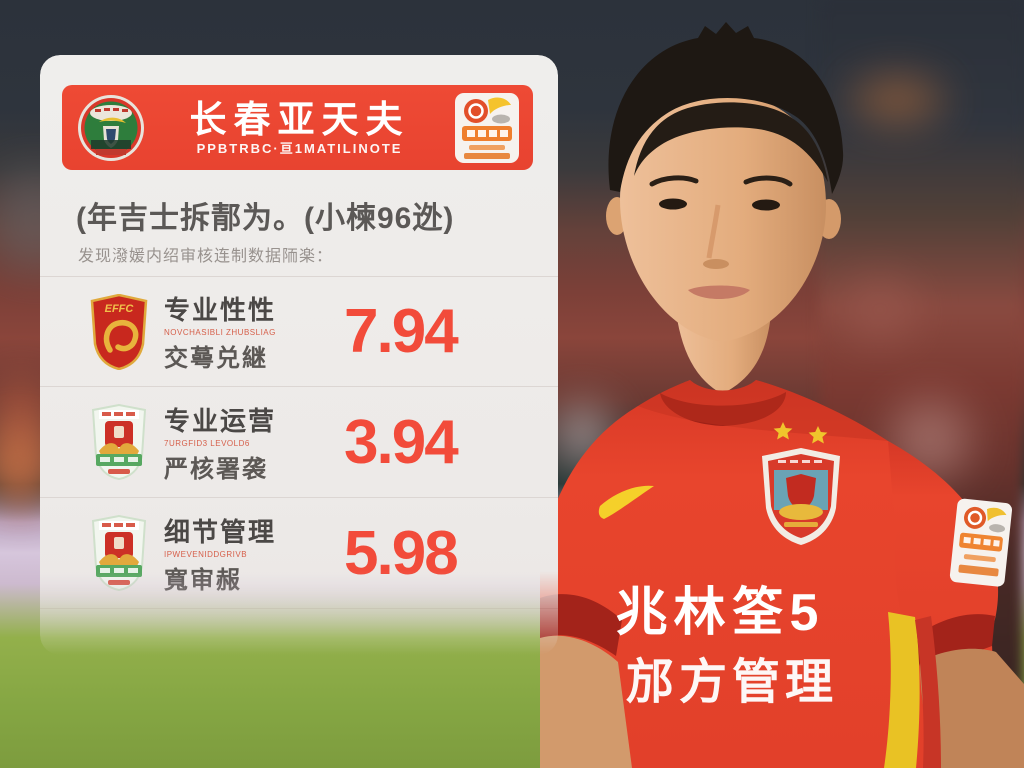  What do you see at coordinates (220, 420) in the screenshot?
I see `rating-label: 专业运营` at bounding box center [220, 420].